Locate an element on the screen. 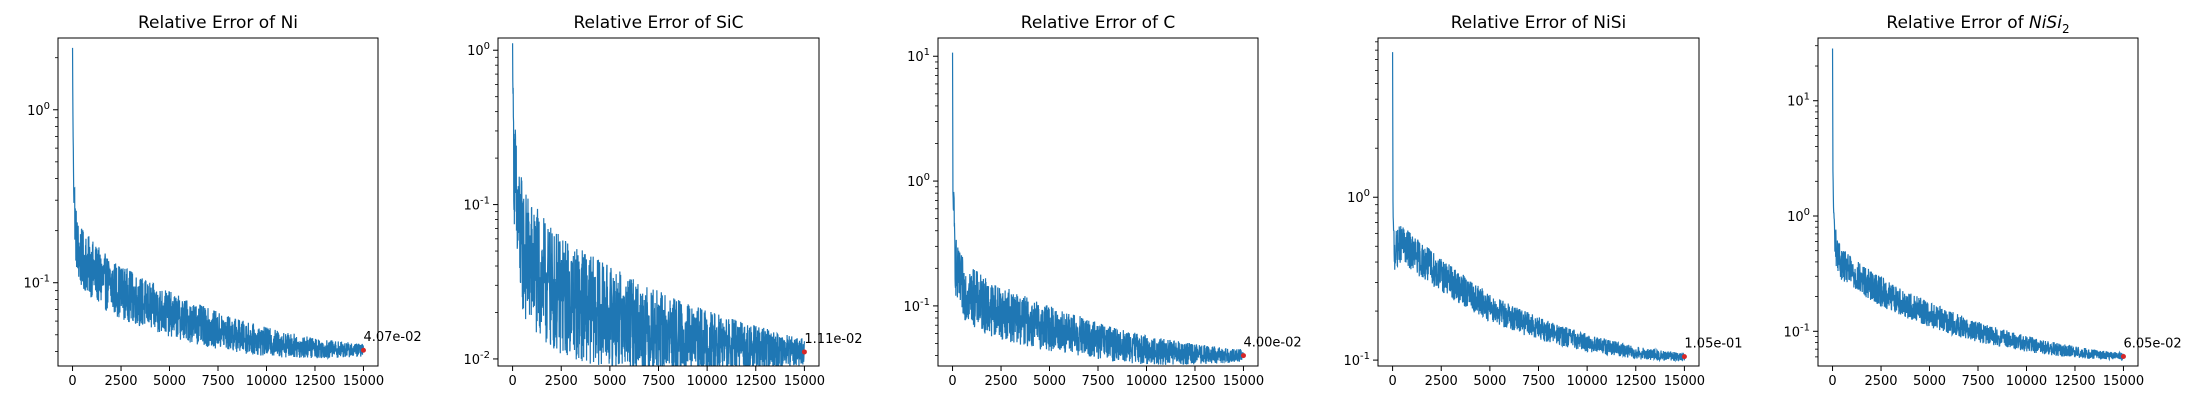  chart-title-formula: NiSi is located at coordinates (2045, 23).